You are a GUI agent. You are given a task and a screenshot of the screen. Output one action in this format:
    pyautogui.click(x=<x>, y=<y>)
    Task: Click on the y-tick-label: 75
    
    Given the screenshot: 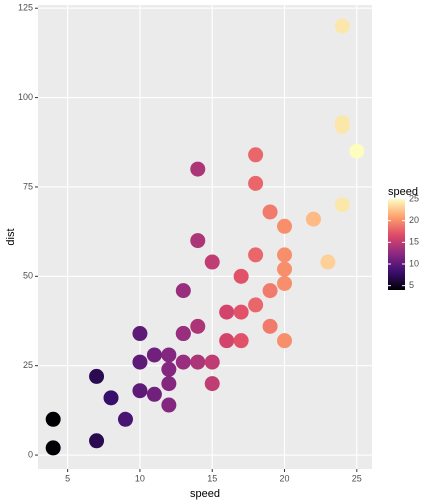 What is the action you would take?
    pyautogui.click(x=28, y=186)
    